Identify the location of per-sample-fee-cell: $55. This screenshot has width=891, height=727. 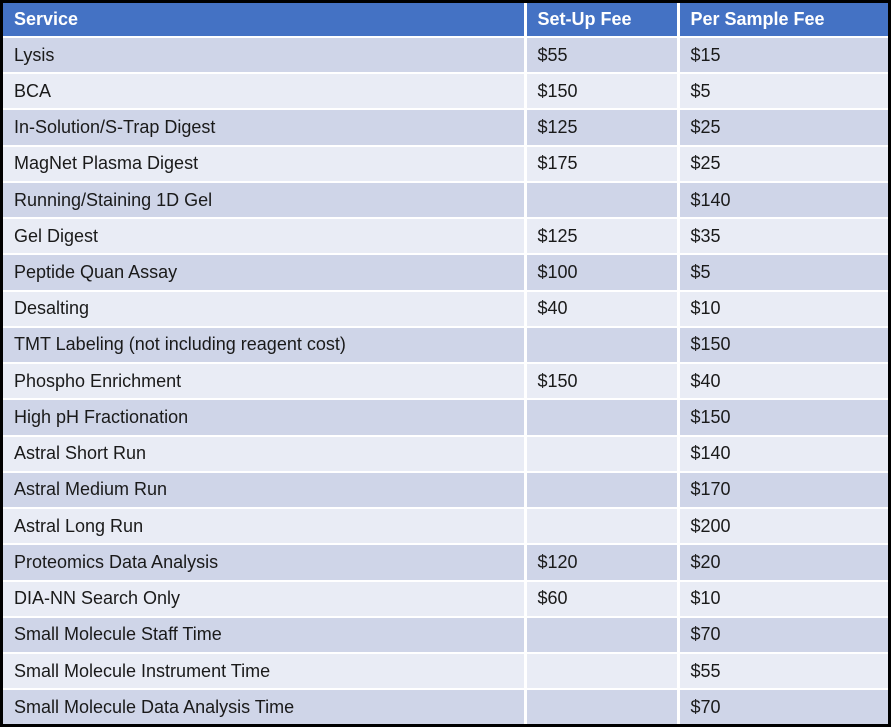
(782, 671).